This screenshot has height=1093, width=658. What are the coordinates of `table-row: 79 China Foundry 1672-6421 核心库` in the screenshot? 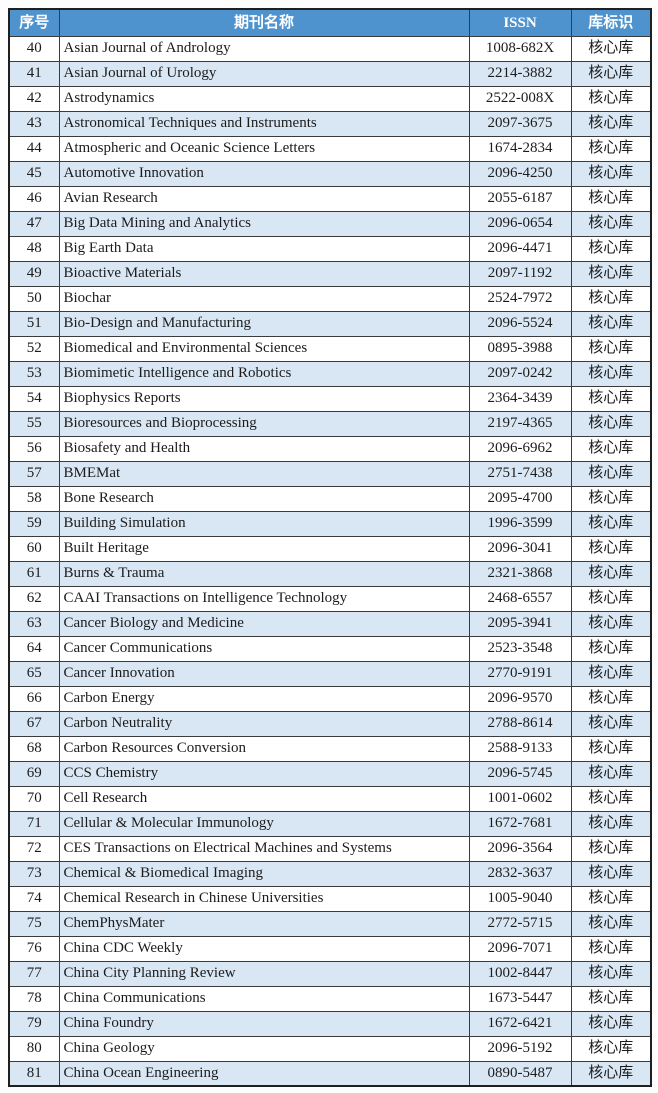 It's located at (330, 1023).